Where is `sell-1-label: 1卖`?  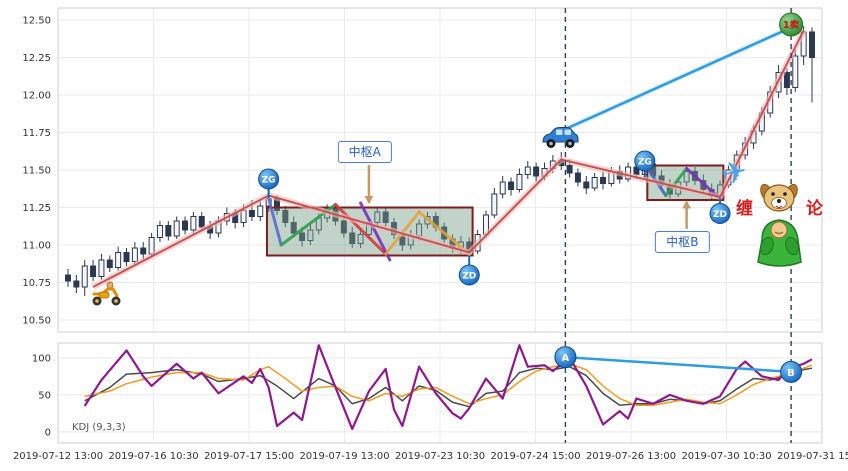 sell-1-label: 1卖 is located at coordinates (791, 25).